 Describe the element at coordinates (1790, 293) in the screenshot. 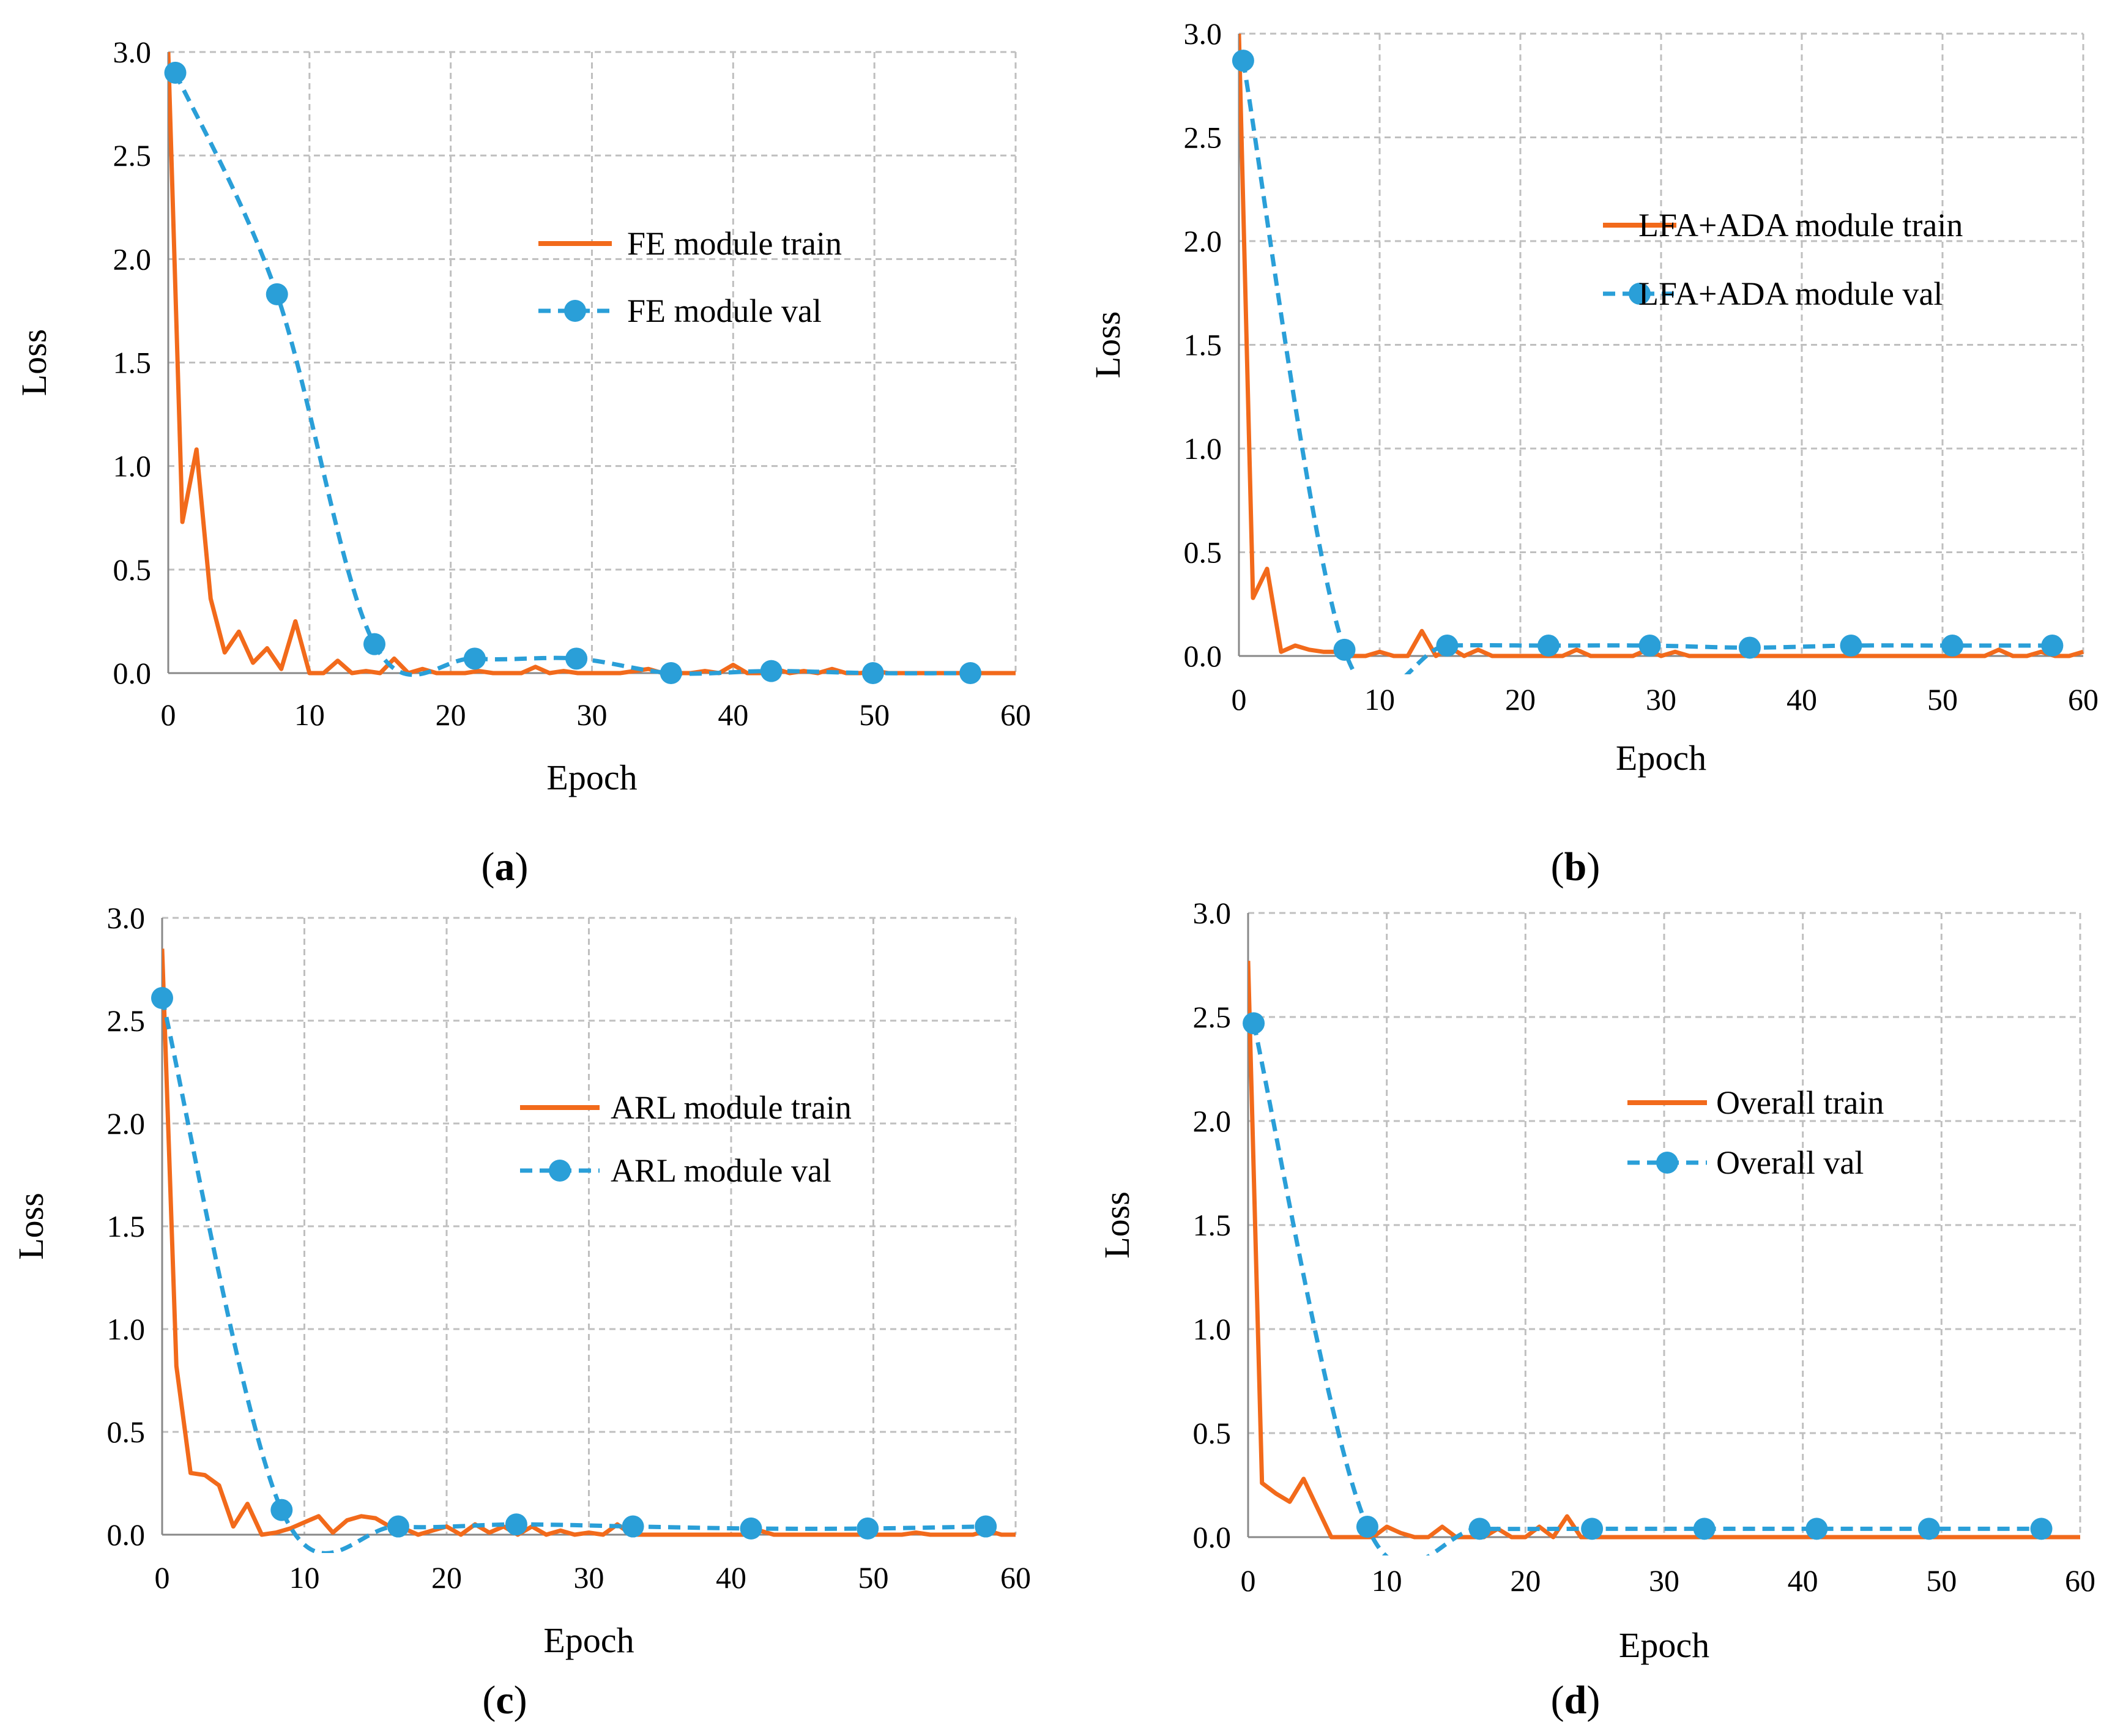

I see `legend-val-label: LFA+ADA module val` at that location.